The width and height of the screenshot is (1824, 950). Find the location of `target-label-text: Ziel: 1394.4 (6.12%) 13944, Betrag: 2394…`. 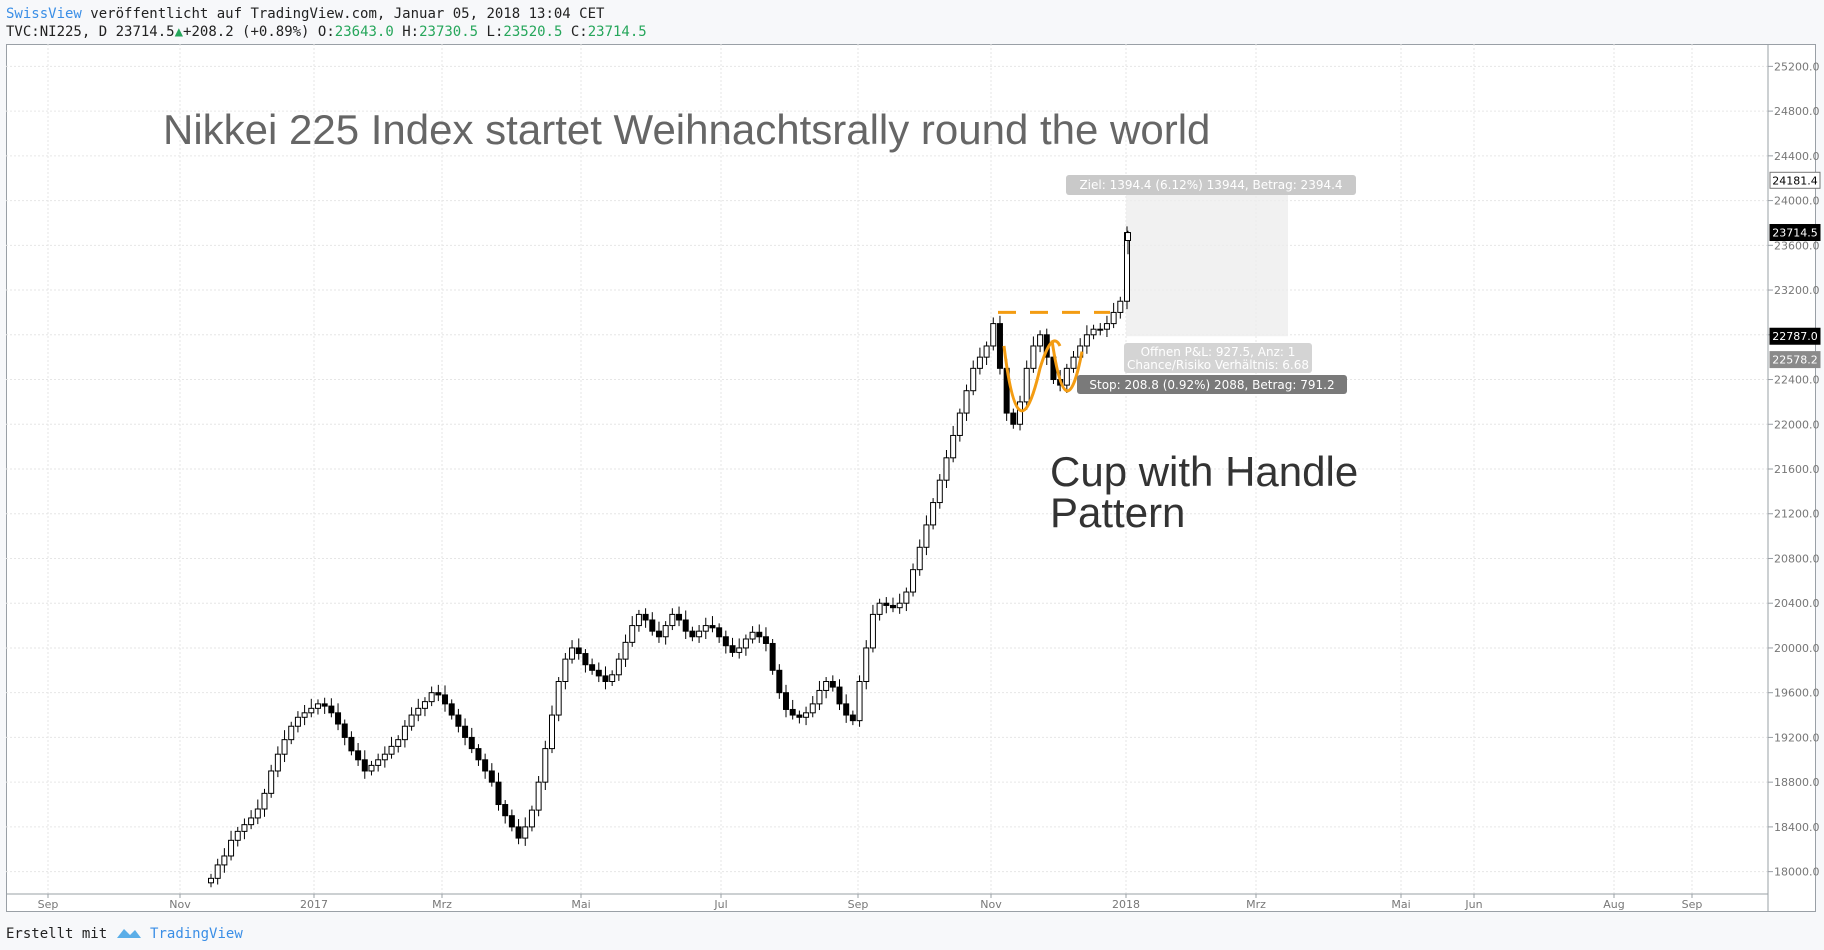

target-label-text: Ziel: 1394.4 (6.12%) 13944, Betrag: 2394… is located at coordinates (1210, 185).